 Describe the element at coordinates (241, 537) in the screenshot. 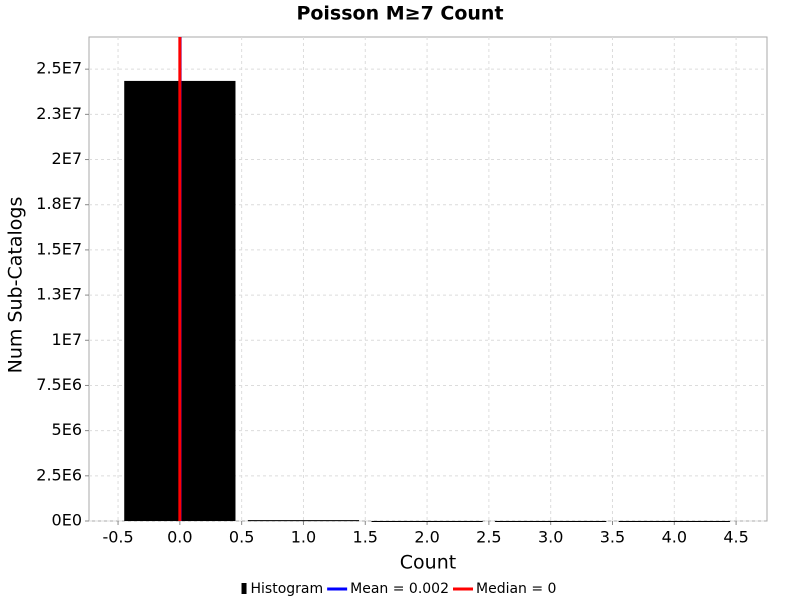

I see `x-tick-label: 0.5` at that location.